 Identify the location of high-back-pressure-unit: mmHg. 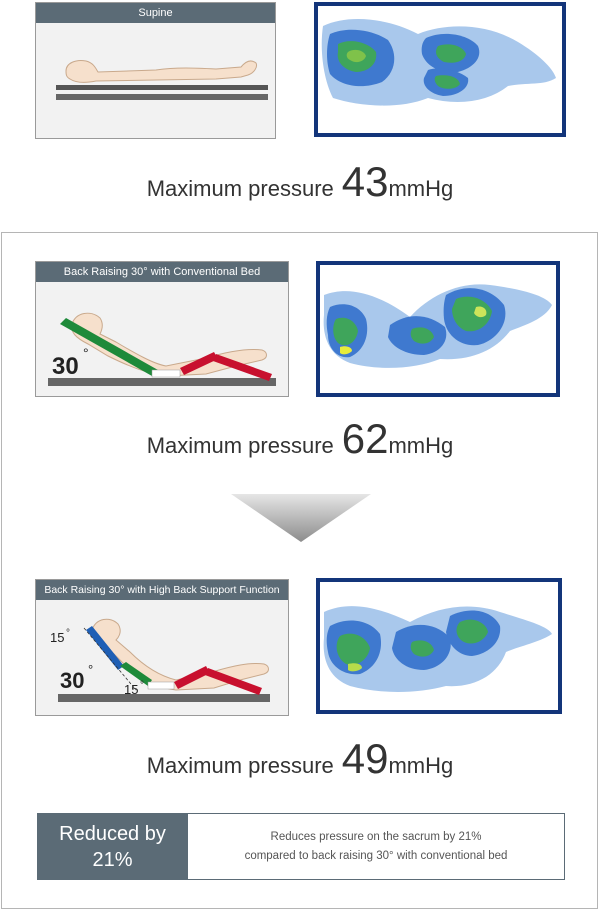
(421, 765).